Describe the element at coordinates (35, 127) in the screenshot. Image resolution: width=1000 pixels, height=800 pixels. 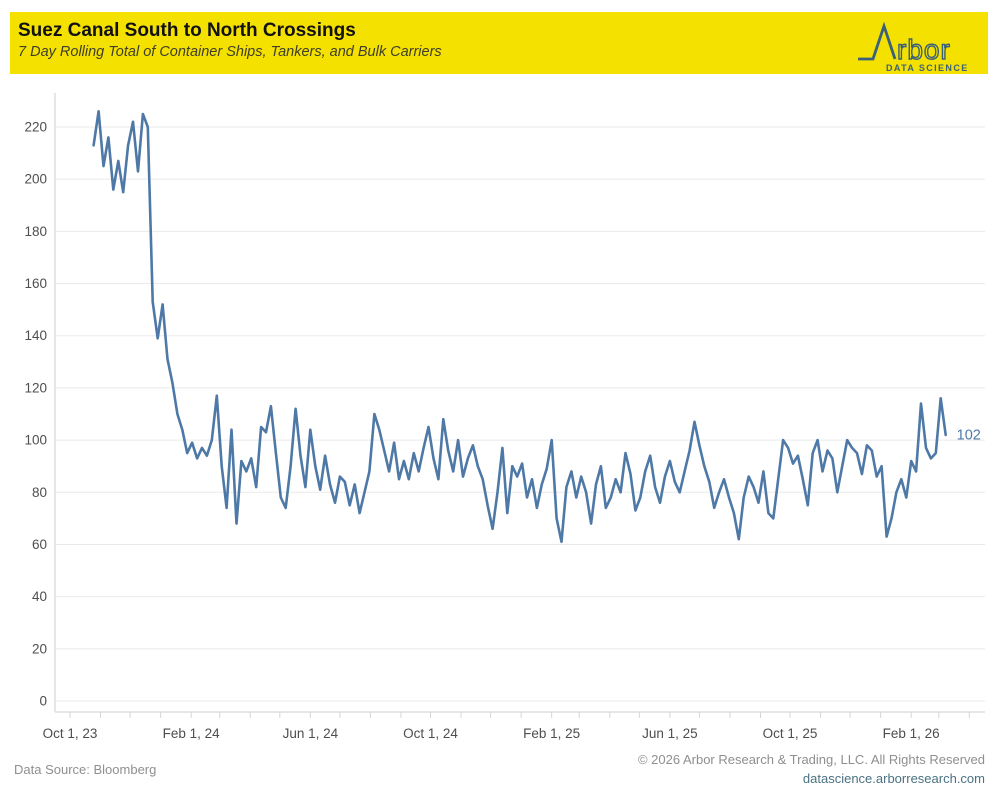
I see `y-tick-label: 220` at that location.